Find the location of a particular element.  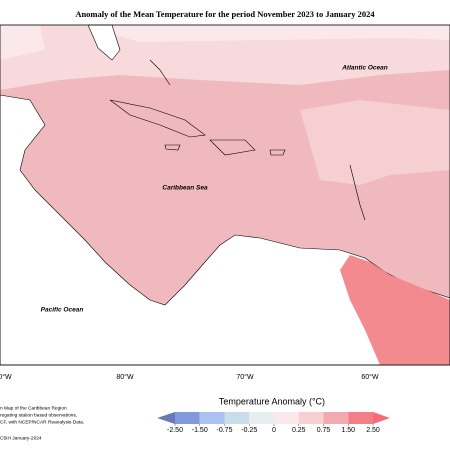

legend-tick-label: 2.50 is located at coordinates (373, 430).